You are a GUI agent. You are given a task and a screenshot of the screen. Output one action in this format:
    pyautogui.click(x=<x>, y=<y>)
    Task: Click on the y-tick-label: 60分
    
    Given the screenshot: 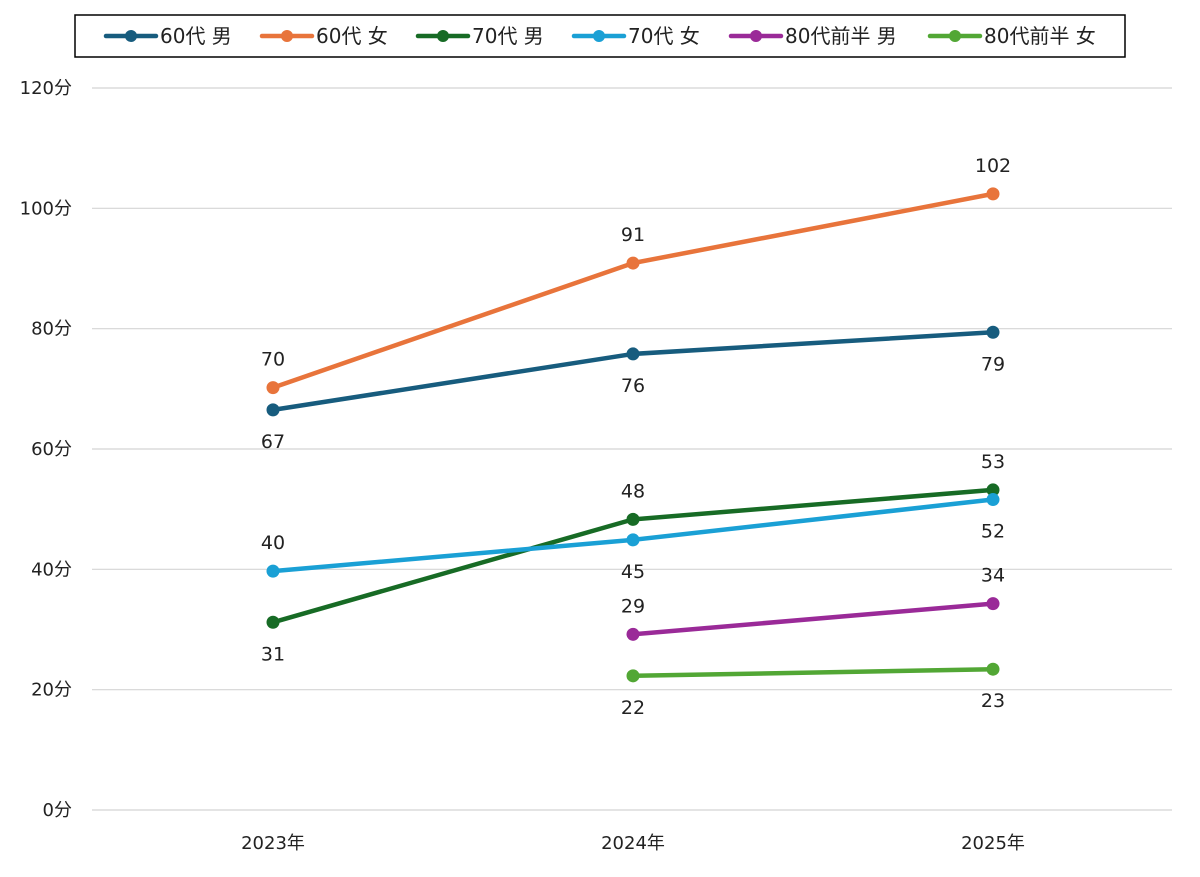 What is the action you would take?
    pyautogui.click(x=51, y=449)
    